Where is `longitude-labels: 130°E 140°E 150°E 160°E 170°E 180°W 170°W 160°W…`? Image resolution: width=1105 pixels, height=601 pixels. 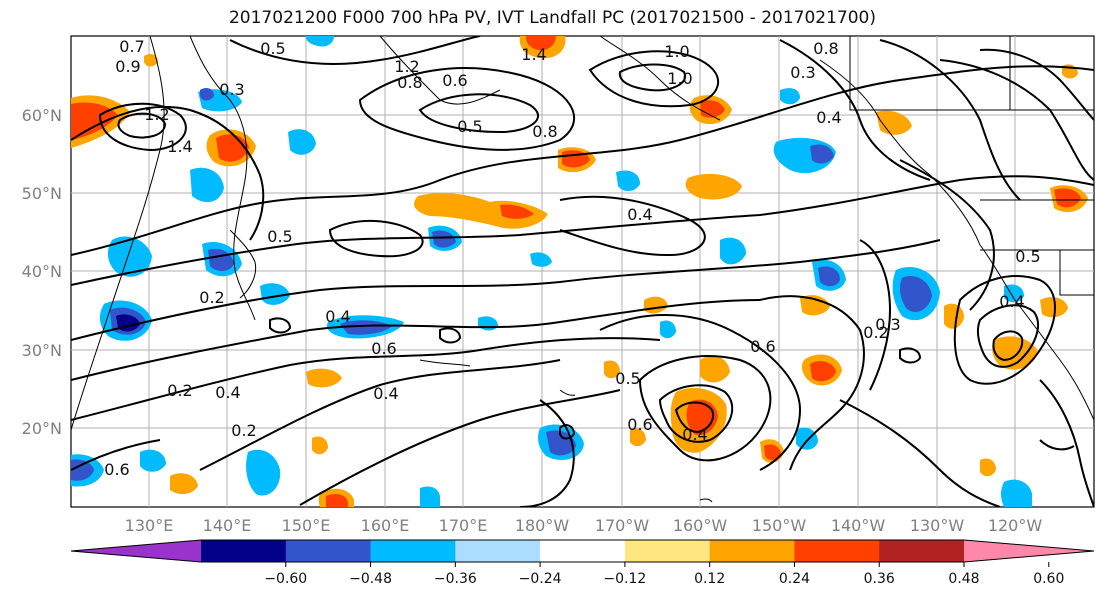
longitude-labels: 130°E 140°E 150°E 160°E 170°E 180°W 170°W 160°W… is located at coordinates (584, 525).